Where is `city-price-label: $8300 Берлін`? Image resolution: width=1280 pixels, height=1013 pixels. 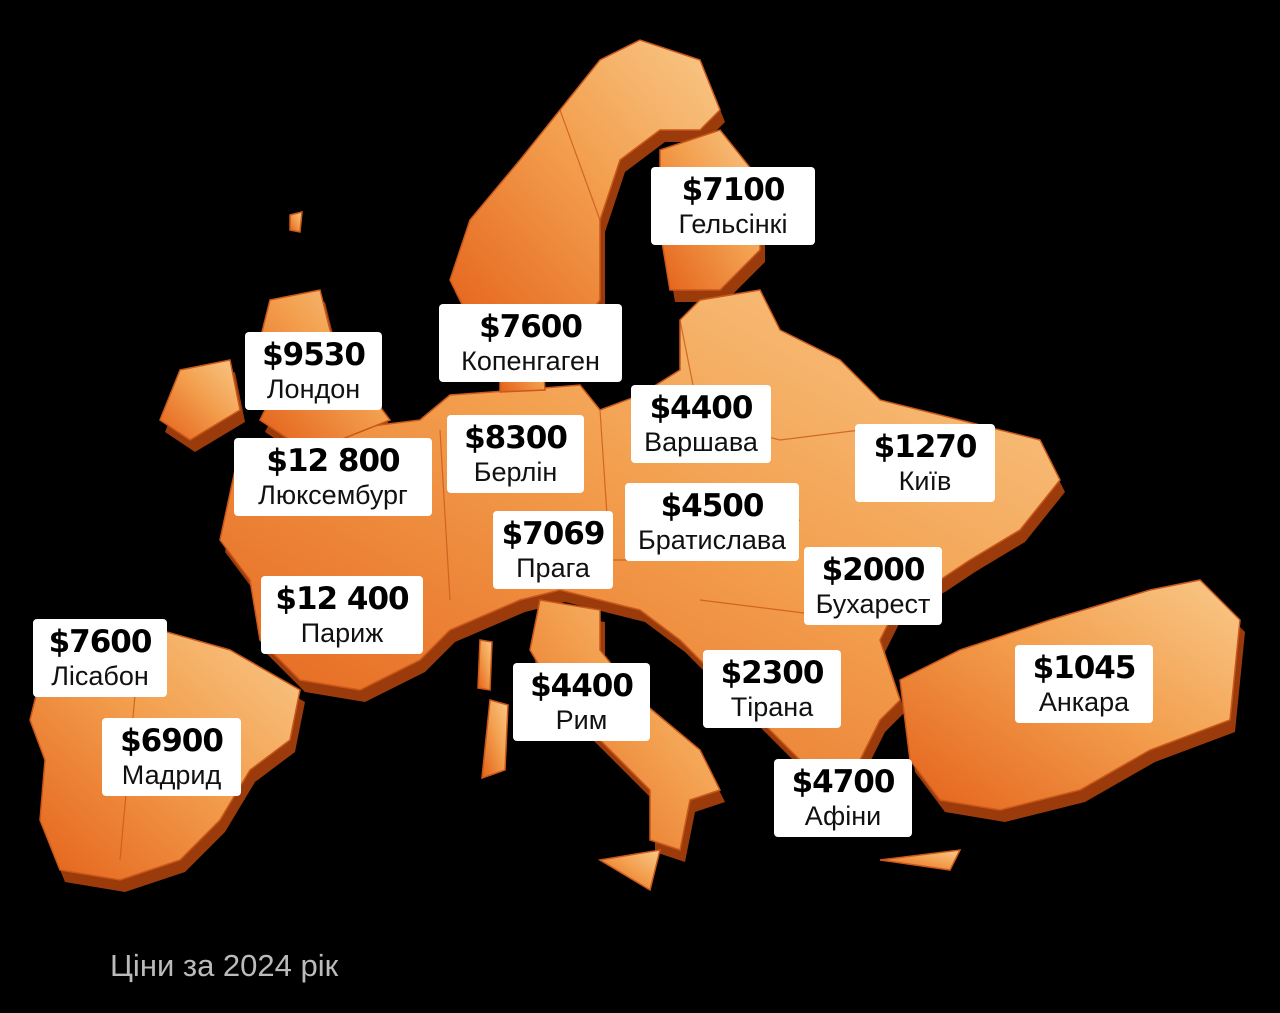
city-price-label: $8300 Берлін is located at coordinates (515, 454).